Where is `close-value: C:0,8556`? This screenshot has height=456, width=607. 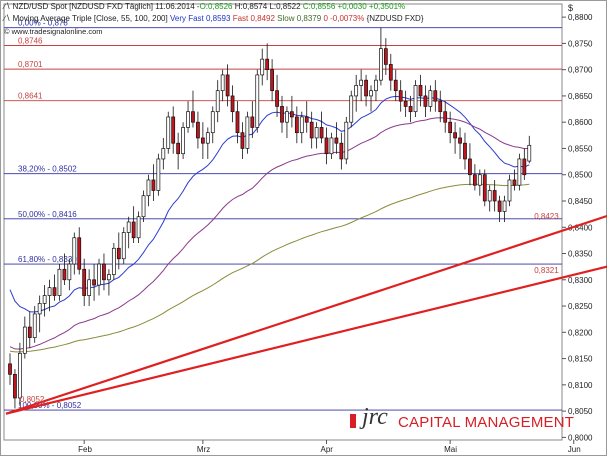 close-value: C:0,8556 is located at coordinates (319, 6).